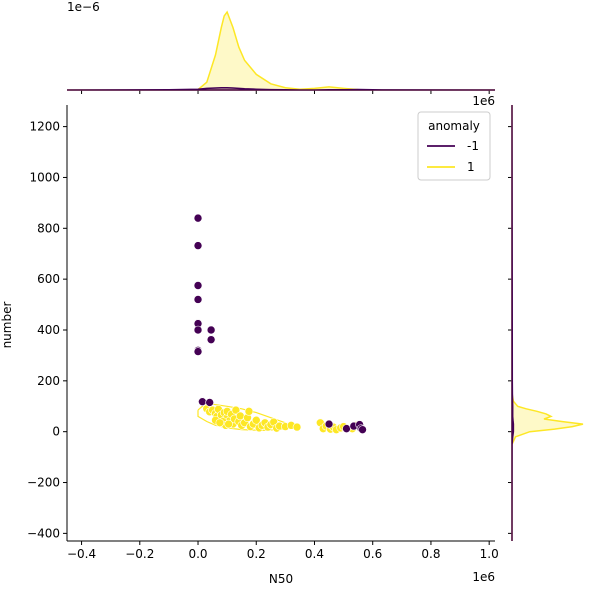  What do you see at coordinates (48, 279) in the screenshot?
I see `y-tick-label: 600` at bounding box center [48, 279].